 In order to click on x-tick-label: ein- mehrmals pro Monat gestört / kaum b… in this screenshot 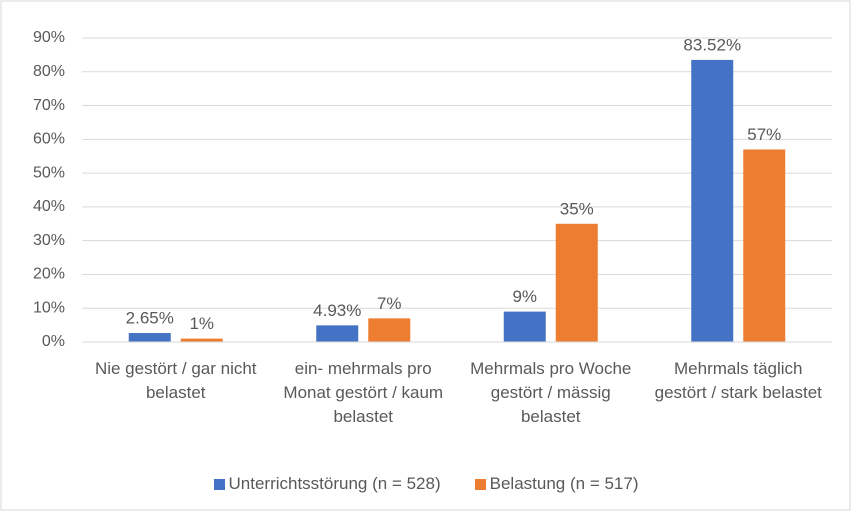, I will do `click(363, 392)`.